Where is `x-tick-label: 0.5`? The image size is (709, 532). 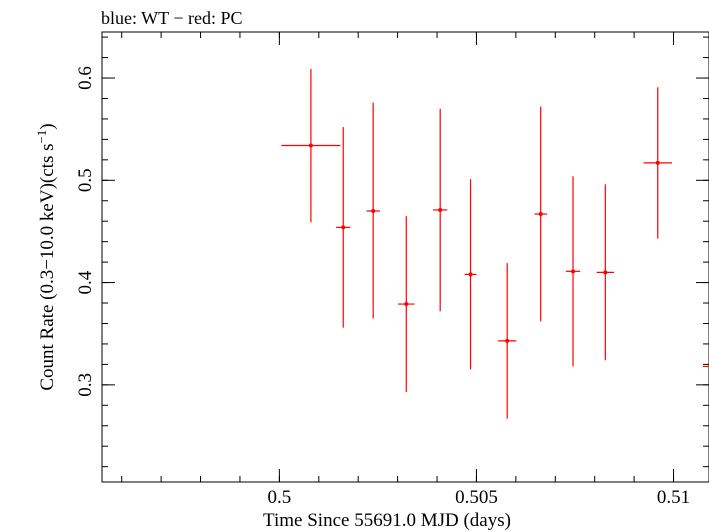
x-tick-label: 0.5 is located at coordinates (279, 497).